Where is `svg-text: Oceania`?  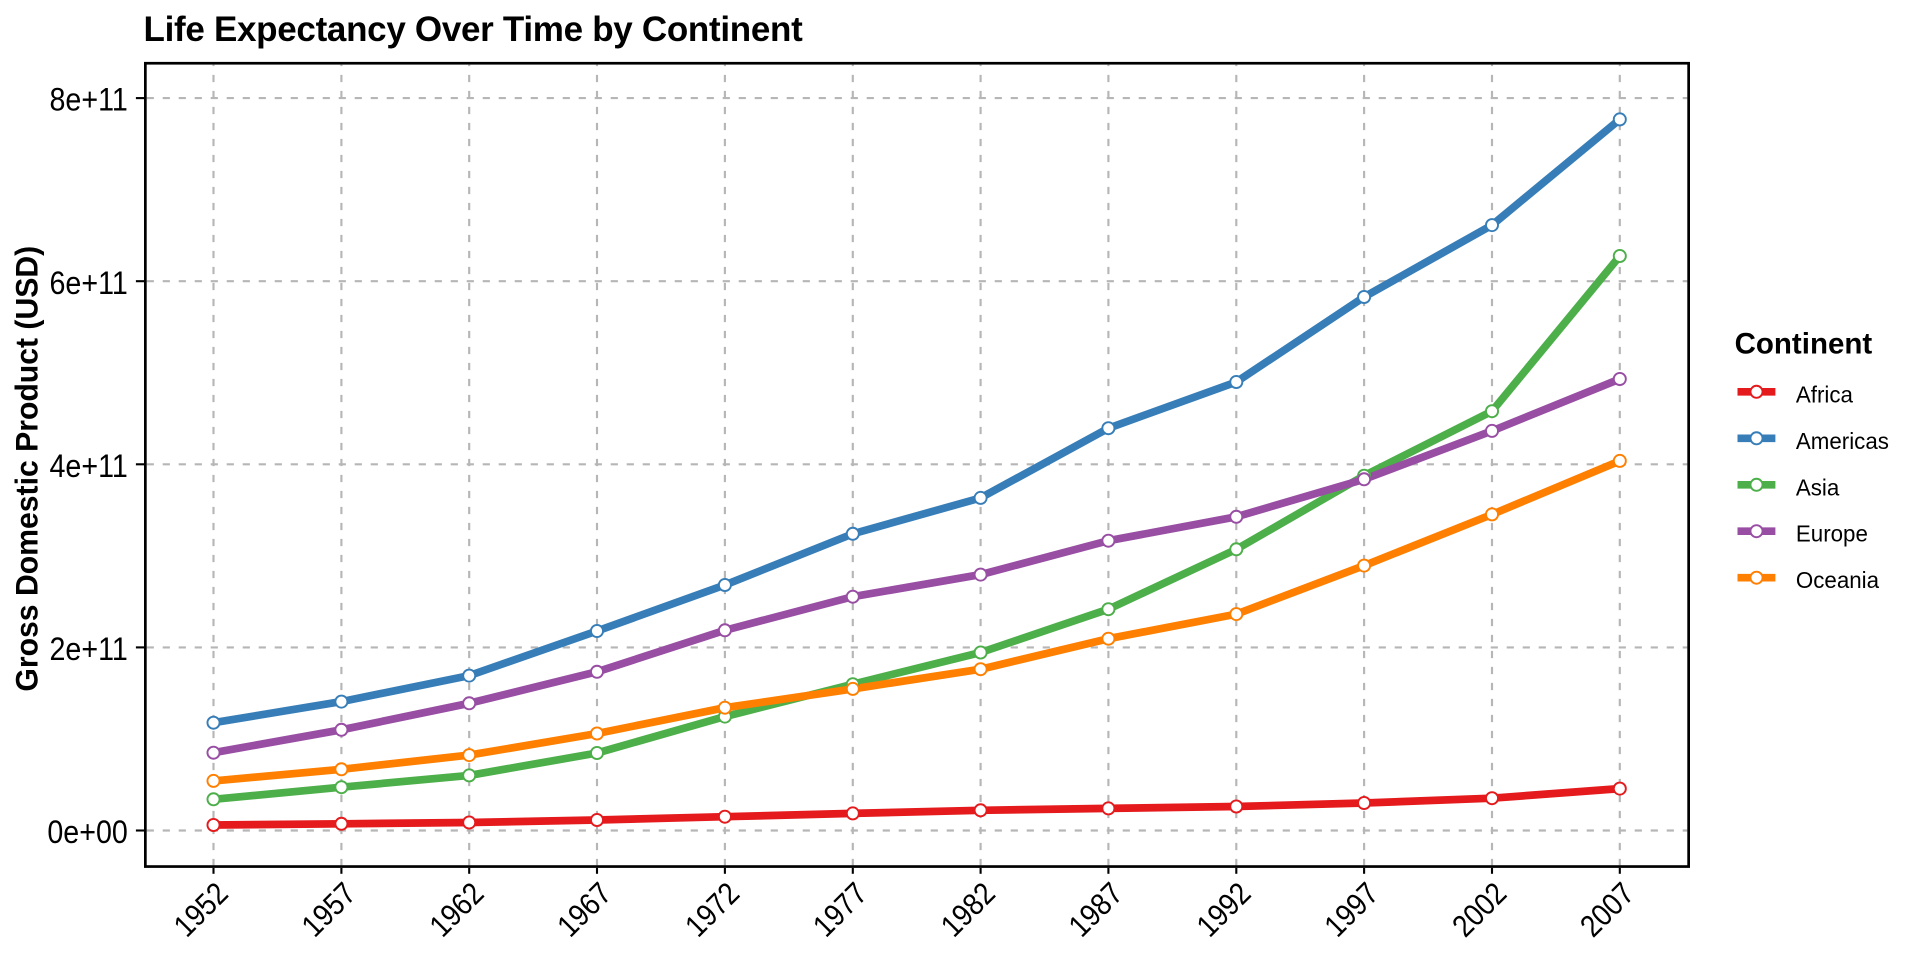
svg-text: Oceania is located at coordinates (1837, 580).